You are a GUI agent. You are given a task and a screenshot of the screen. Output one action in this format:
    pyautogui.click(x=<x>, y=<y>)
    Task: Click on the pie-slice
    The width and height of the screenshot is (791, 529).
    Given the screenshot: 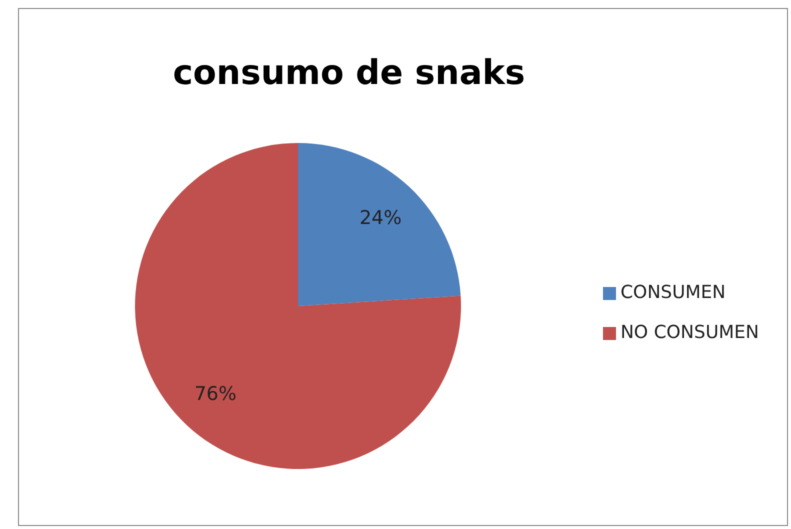 What is the action you would take?
    pyautogui.click(x=379, y=224)
    